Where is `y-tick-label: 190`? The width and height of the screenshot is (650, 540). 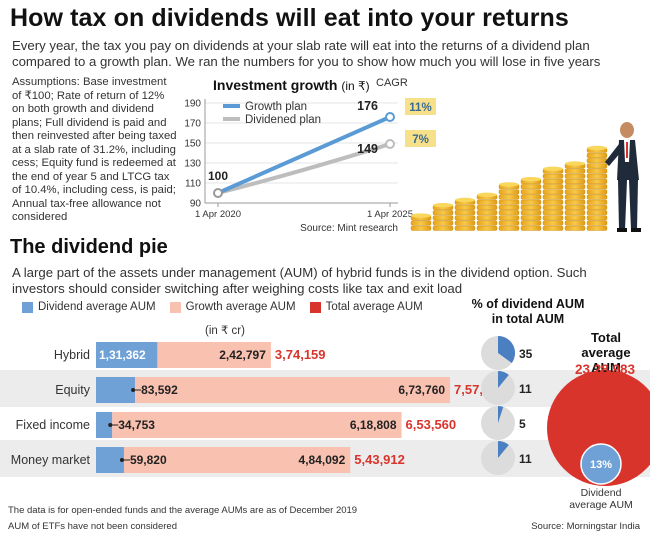
y-tick-label: 190 is located at coordinates (192, 104).